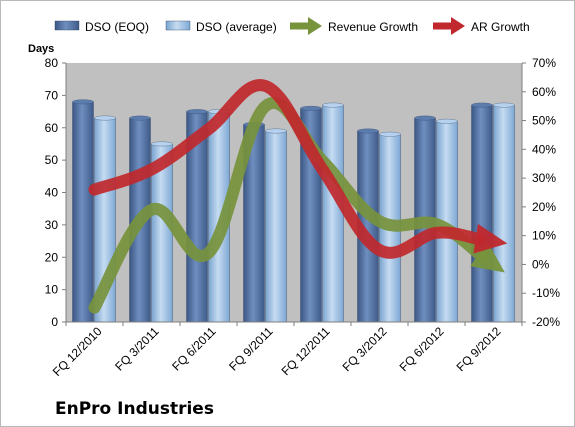 The width and height of the screenshot is (575, 427). I want to click on right-tick-label: 40%, so click(544, 149).